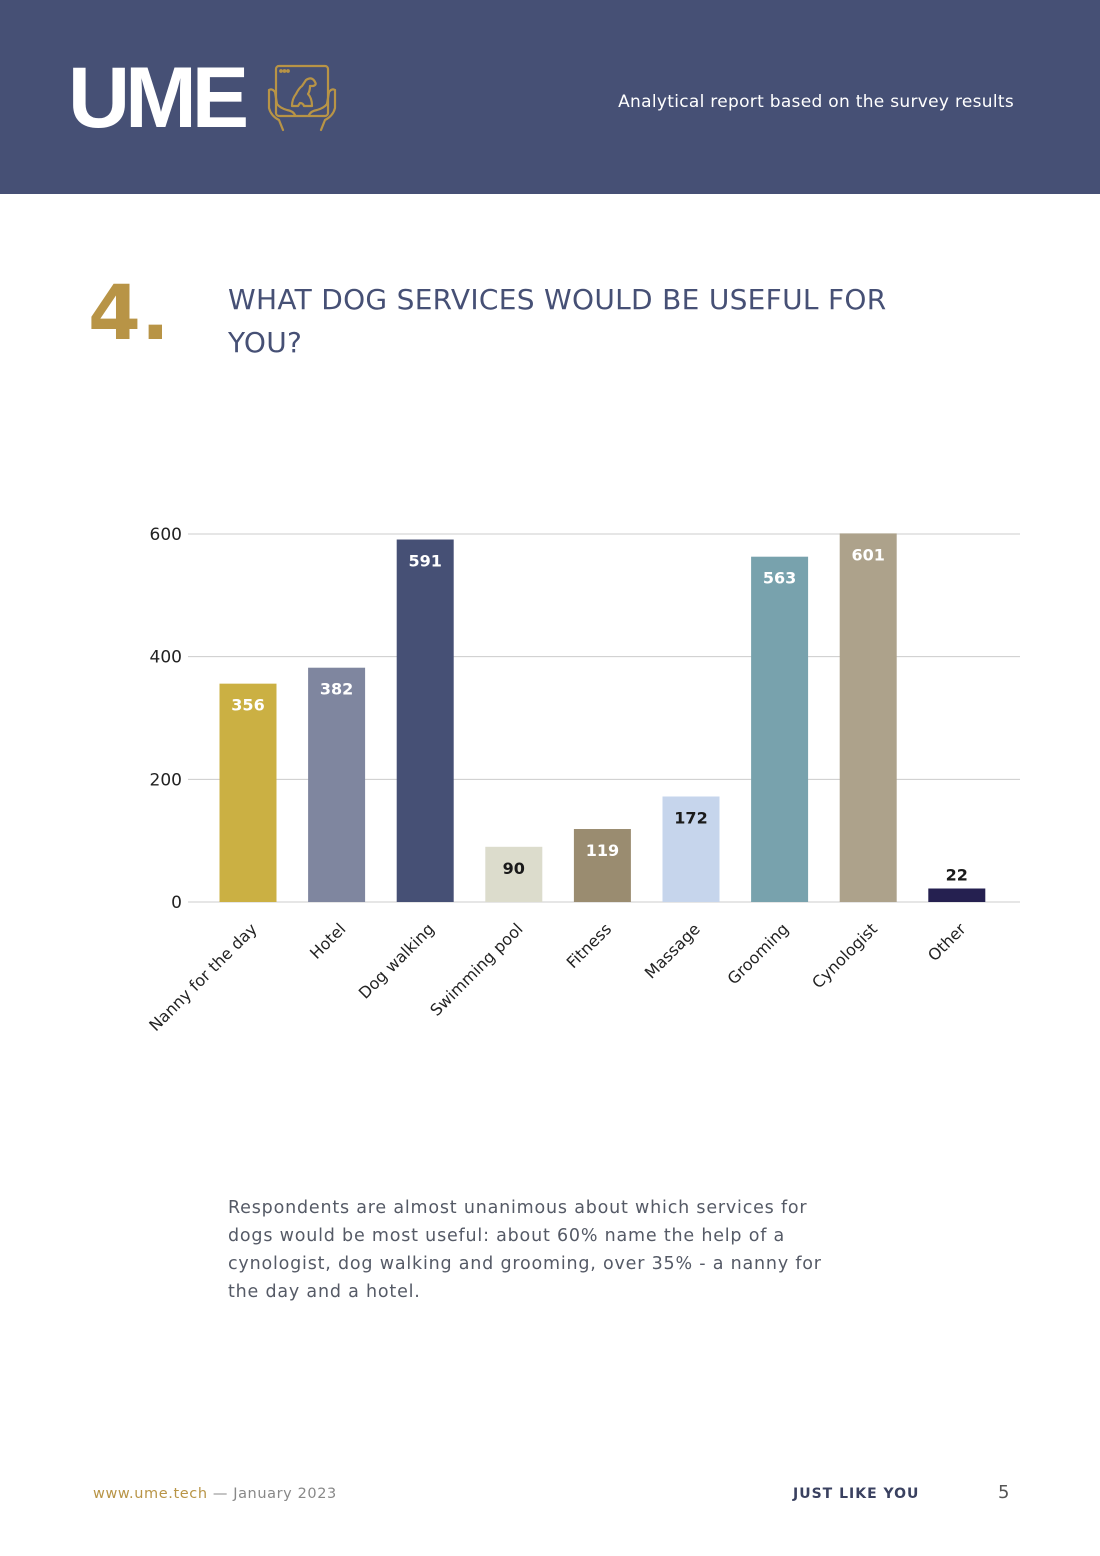 The width and height of the screenshot is (1100, 1556). What do you see at coordinates (589, 945) in the screenshot?
I see `x-tick-label: Fitness` at bounding box center [589, 945].